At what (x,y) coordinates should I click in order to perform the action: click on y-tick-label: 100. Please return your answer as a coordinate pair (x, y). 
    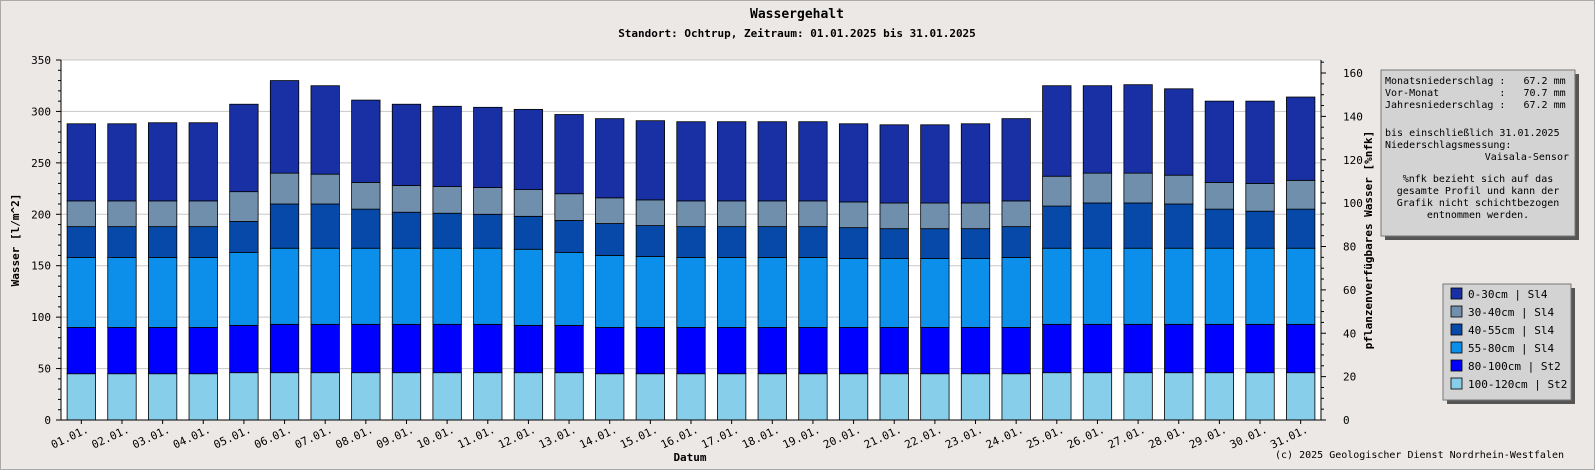
    Looking at the image, I should click on (41, 317).